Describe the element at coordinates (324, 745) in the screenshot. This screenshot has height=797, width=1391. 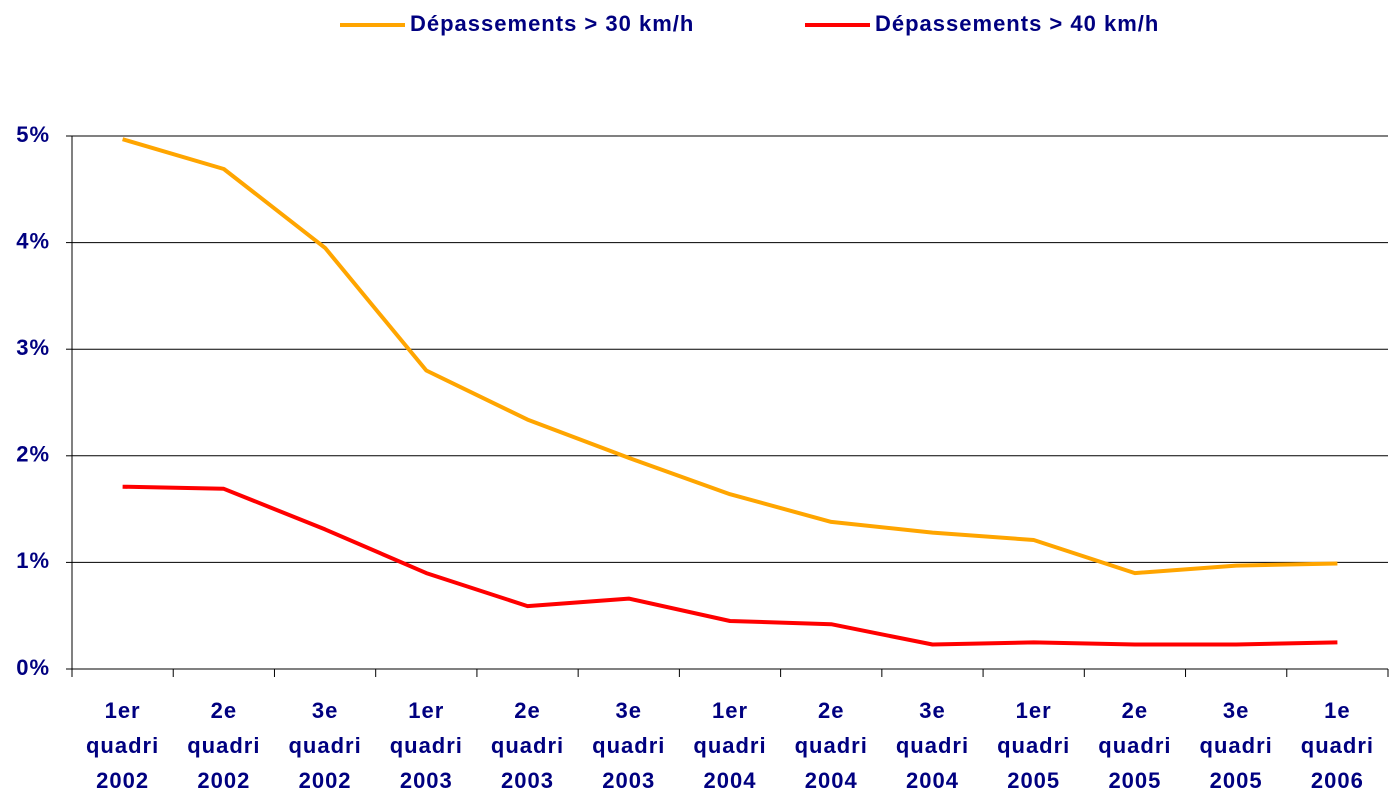
I see `x-tick-label: 3e quadri 2002` at that location.